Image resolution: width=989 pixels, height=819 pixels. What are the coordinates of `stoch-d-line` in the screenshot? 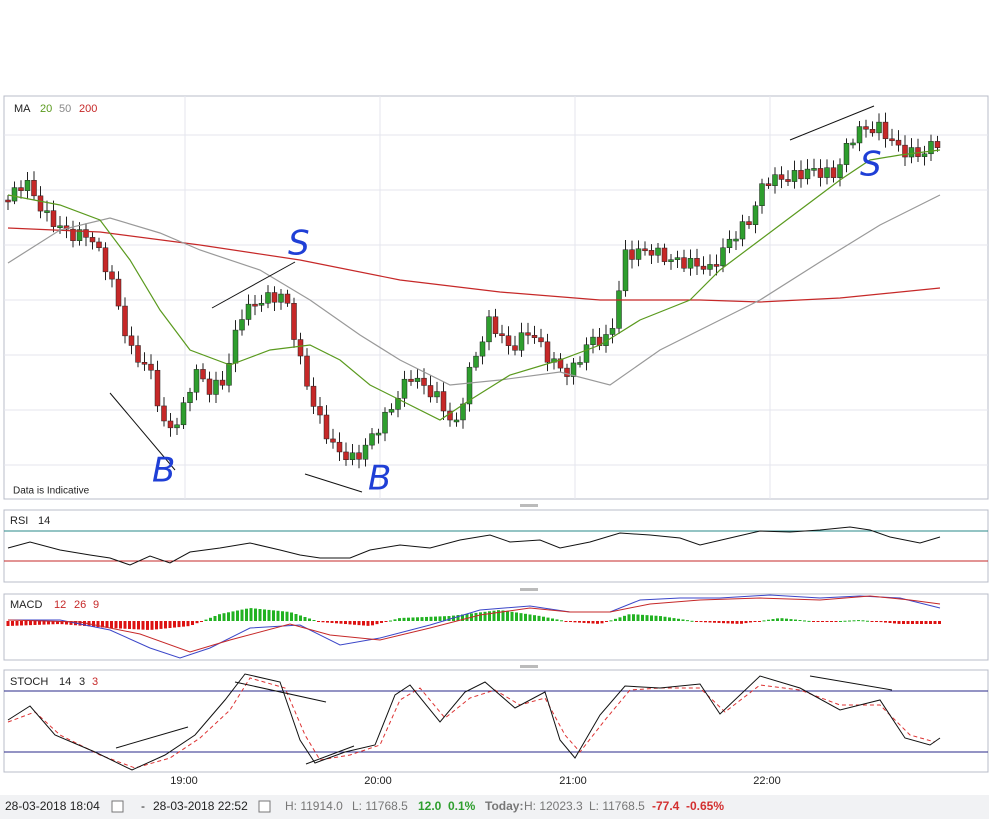 It's located at (471, 723).